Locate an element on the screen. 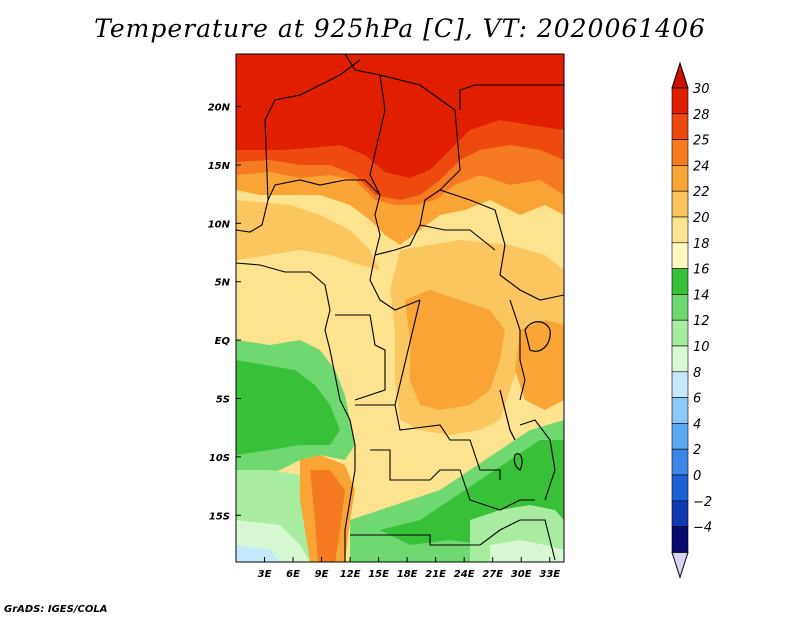 Image resolution: width=800 pixels, height=618 pixels. y-tick-label: 5S is located at coordinates (223, 400).